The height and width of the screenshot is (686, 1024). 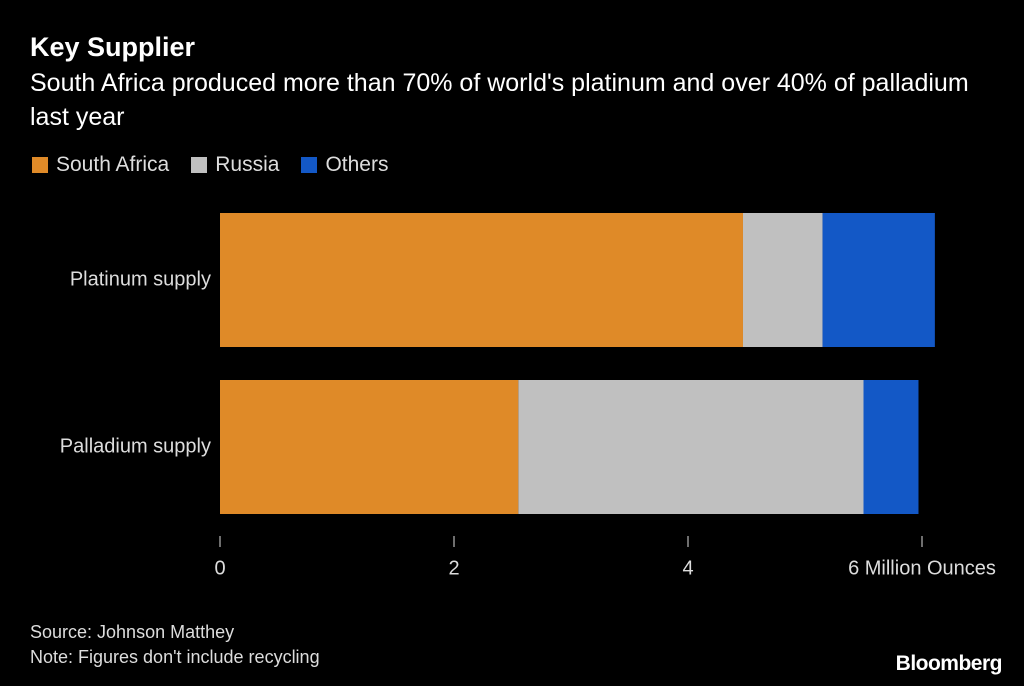 What do you see at coordinates (113, 47) in the screenshot?
I see `chart-title: Key Supplier` at bounding box center [113, 47].